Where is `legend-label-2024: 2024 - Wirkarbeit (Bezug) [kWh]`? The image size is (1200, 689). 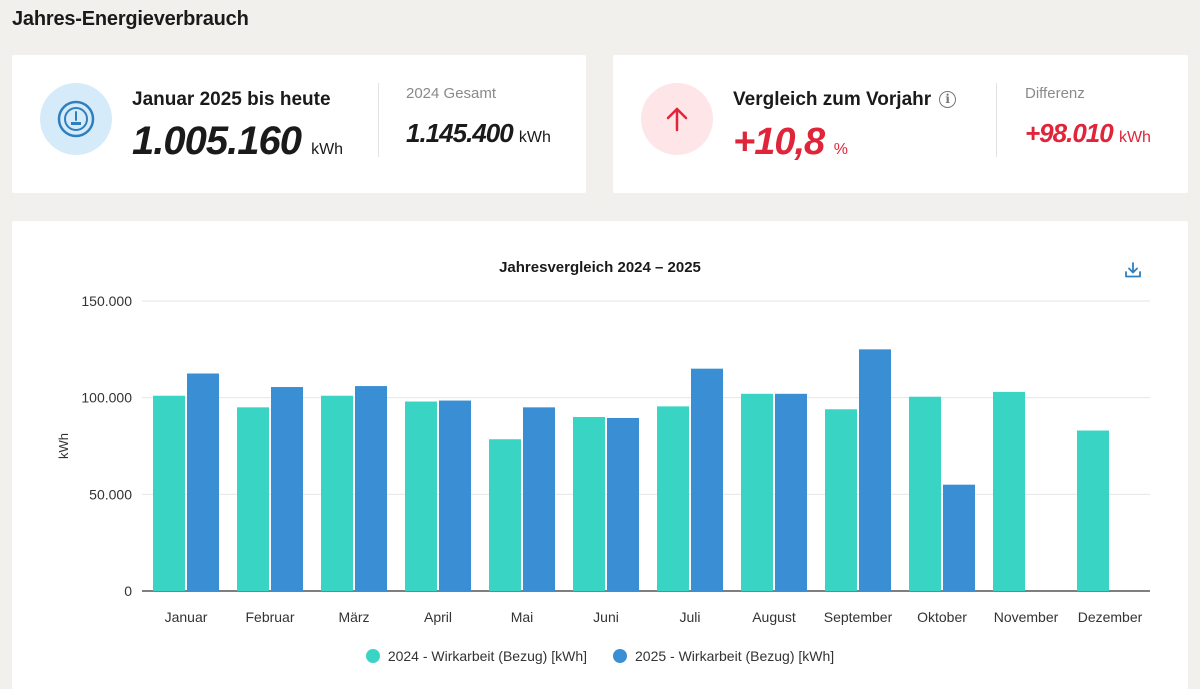 legend-label-2024: 2024 - Wirkarbeit (Bezug) [kWh] is located at coordinates (487, 656).